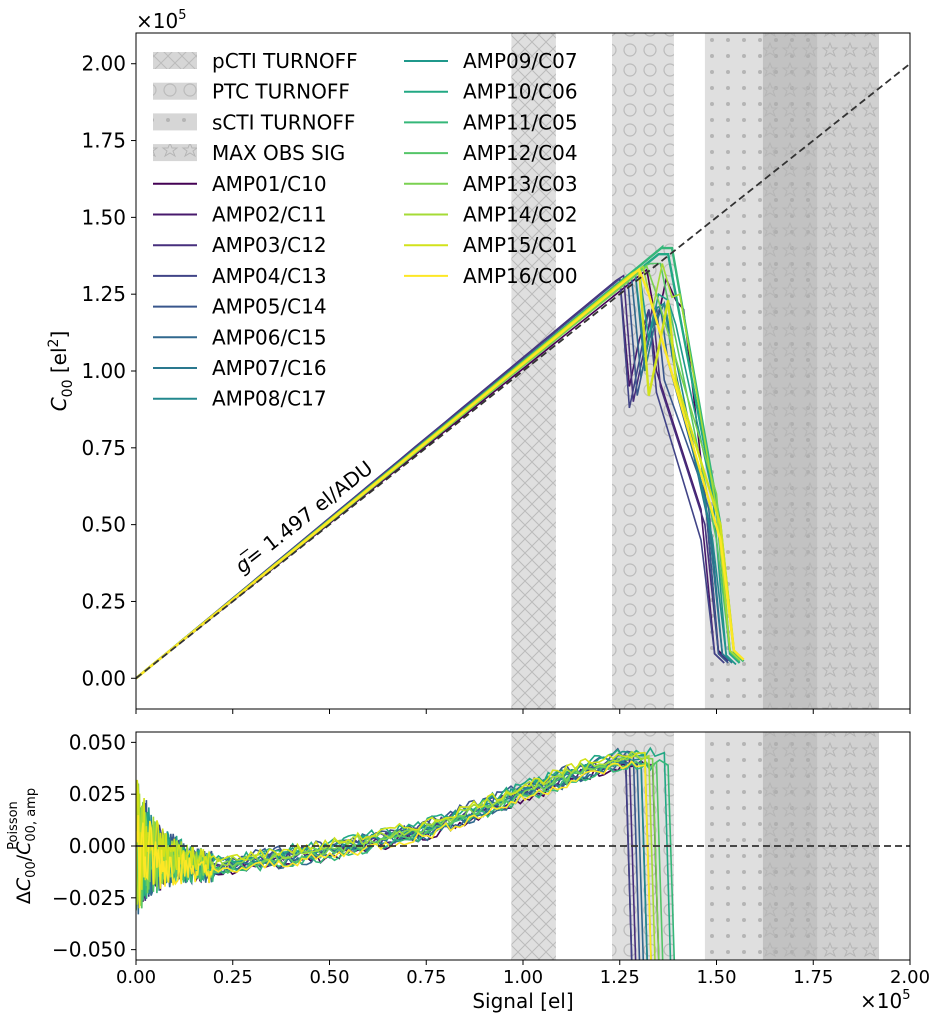 The height and width of the screenshot is (1022, 942). Describe the element at coordinates (269, 215) in the screenshot. I see `legend-label: AMP02/C11` at that location.